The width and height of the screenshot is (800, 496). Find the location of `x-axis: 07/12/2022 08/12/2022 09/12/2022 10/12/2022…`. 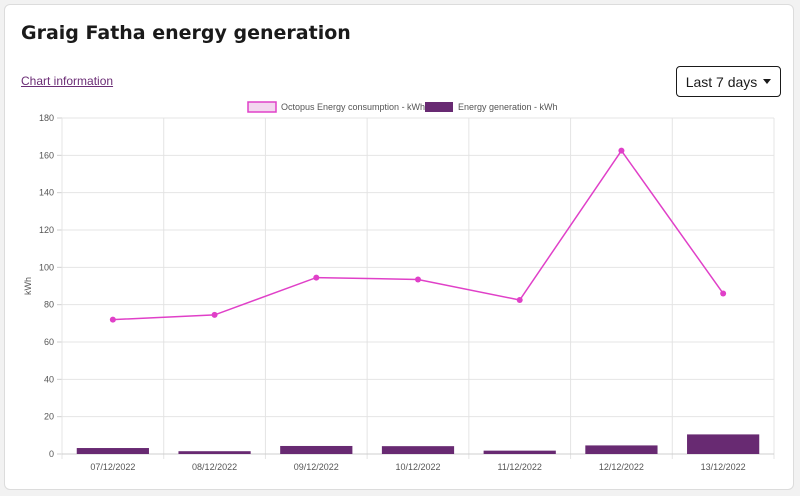

x-axis: 07/12/2022 08/12/2022 09/12/2022 10/12/2022… is located at coordinates (417, 467).